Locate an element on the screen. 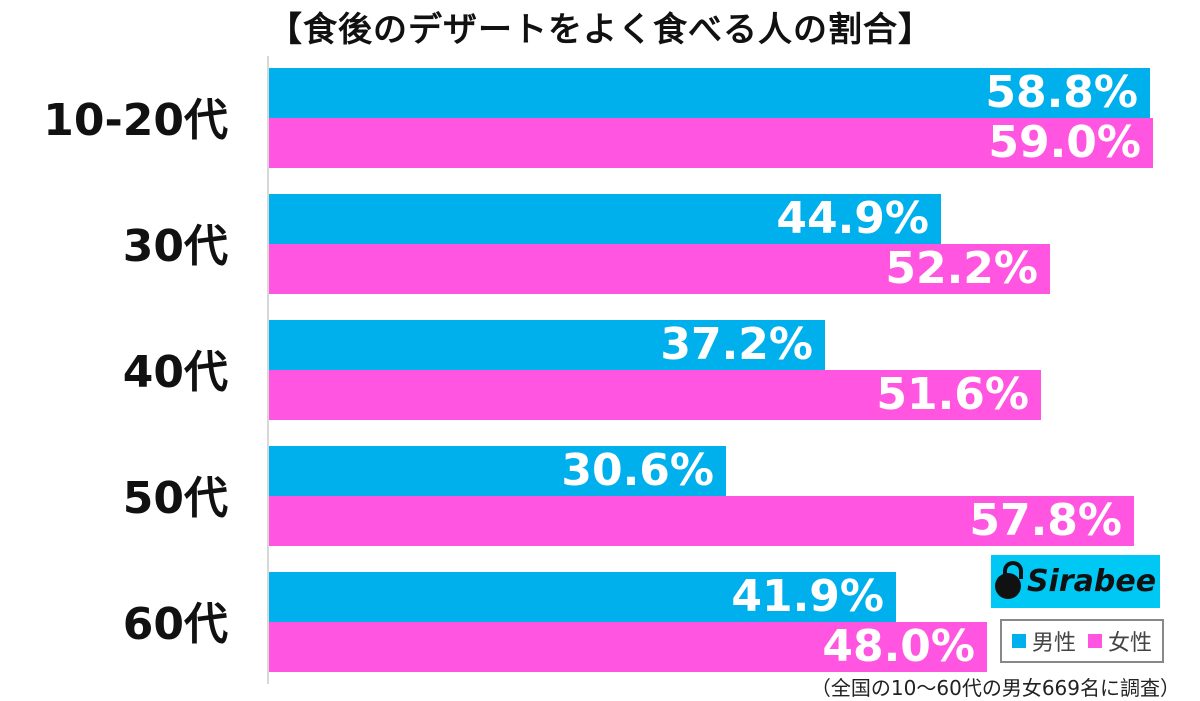 This screenshot has height=701, width=1200. sirabee-logo: Sirabee is located at coordinates (1075, 581).